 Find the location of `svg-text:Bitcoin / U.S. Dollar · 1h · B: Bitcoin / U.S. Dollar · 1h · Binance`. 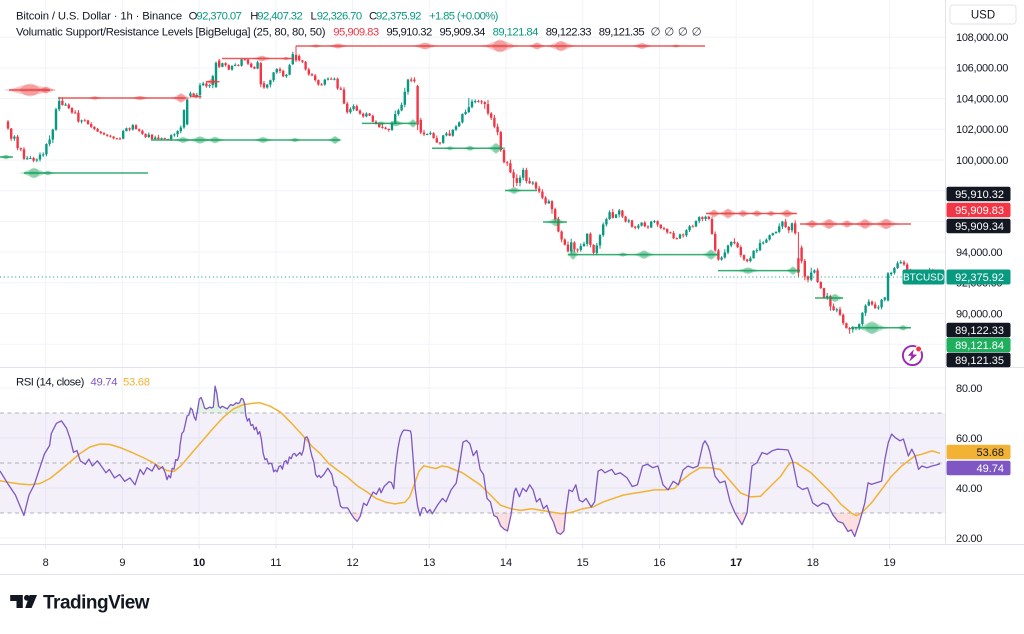

svg-text:Bitcoin / U.S. Dollar · 1h · B: Bitcoin / U.S. Dollar · 1h · Binance is located at coordinates (99, 17).